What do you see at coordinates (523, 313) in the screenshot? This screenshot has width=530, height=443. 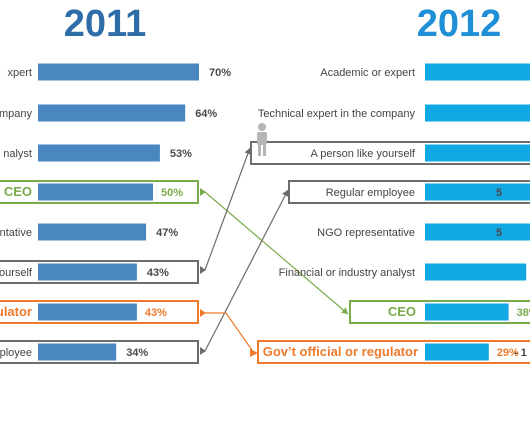 I see `value-label-2012: 38%` at bounding box center [523, 313].